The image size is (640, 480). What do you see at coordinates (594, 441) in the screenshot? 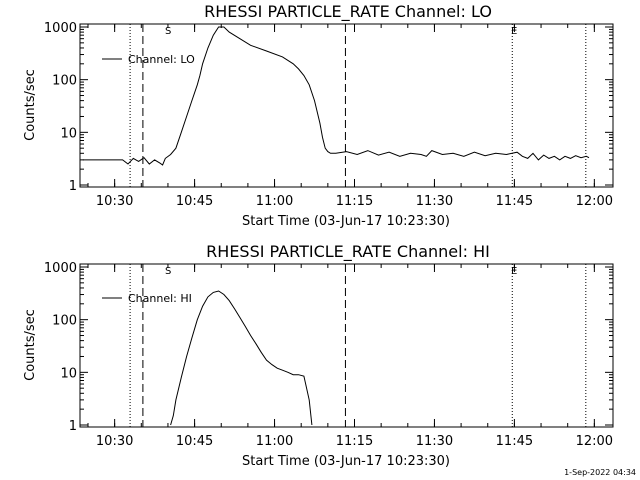
I see `hi-x-tick-label-6: 12:00` at bounding box center [594, 441].